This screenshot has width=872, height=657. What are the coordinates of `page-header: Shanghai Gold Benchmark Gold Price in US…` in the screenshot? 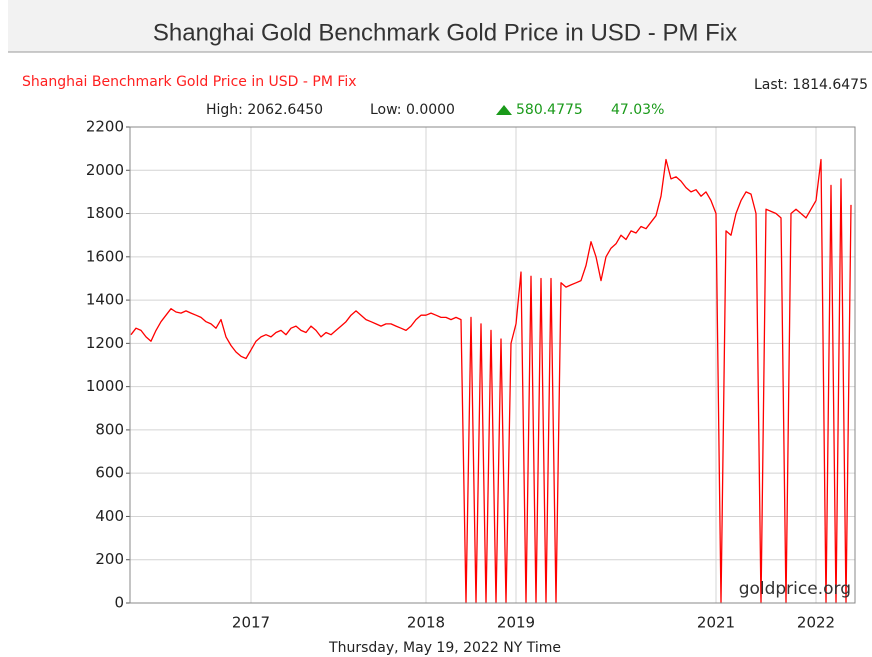 It's located at (445, 32).